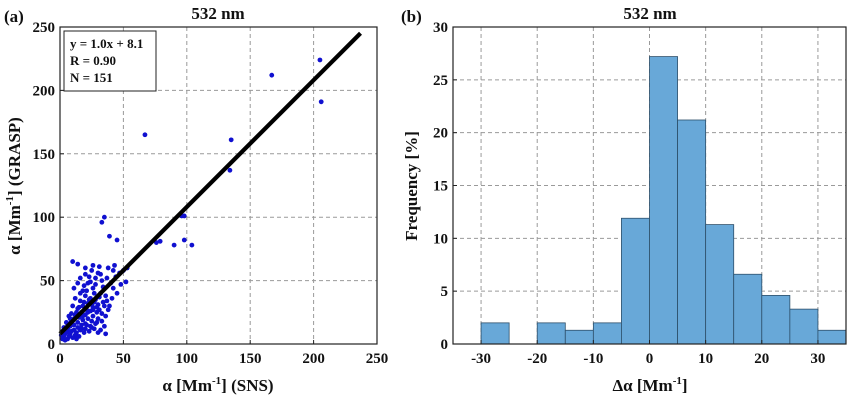 Image resolution: width=850 pixels, height=400 pixels. Describe the element at coordinates (705, 359) in the screenshot. I see `histogram-x-tick-label: 10` at that location.